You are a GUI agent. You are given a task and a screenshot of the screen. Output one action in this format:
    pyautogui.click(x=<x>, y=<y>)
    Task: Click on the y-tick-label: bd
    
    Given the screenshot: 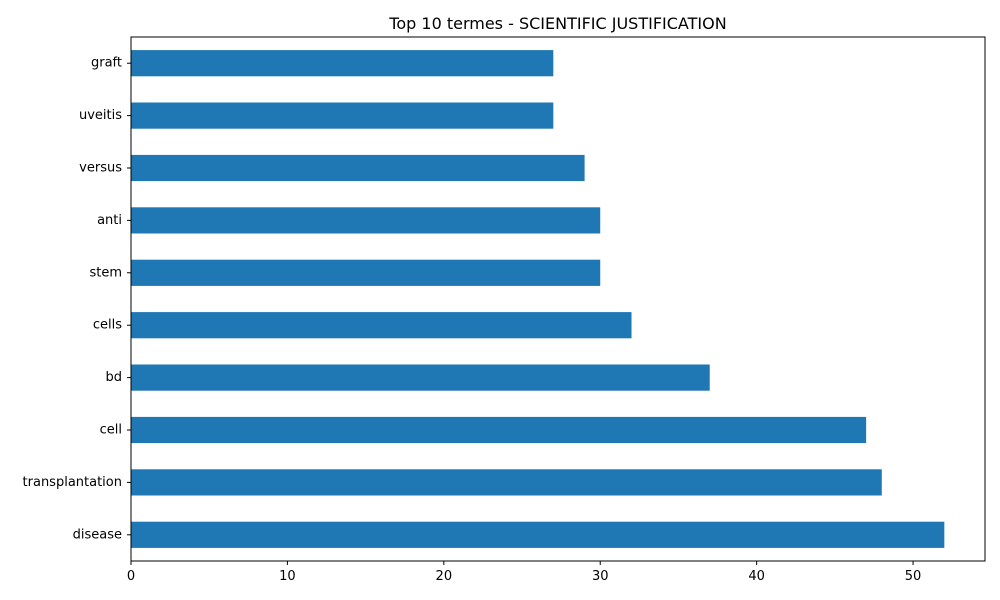 What is the action you would take?
    pyautogui.click(x=113, y=377)
    